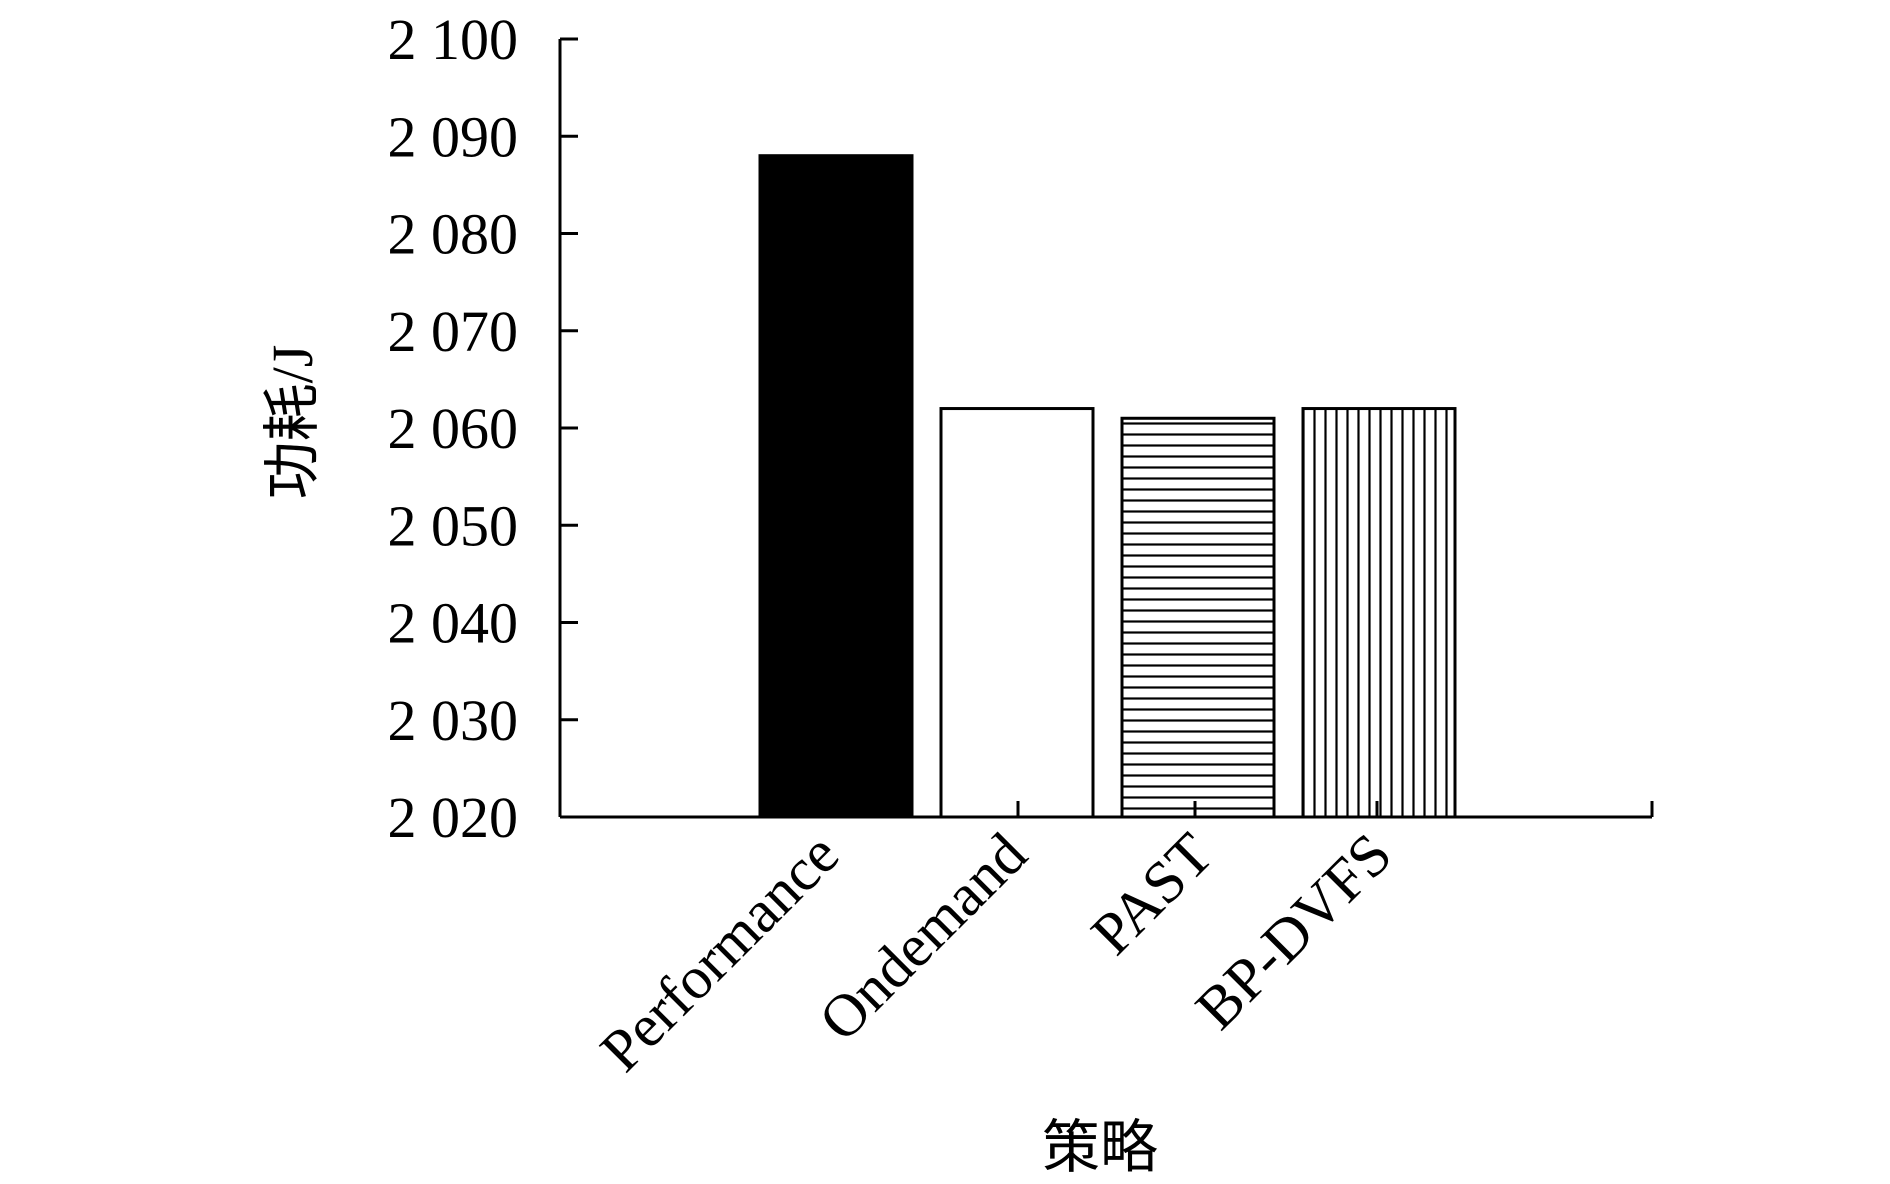 This screenshot has width=1890, height=1184. Describe the element at coordinates (1293, 931) in the screenshot. I see `x-category-label: BP-DVFS` at that location.